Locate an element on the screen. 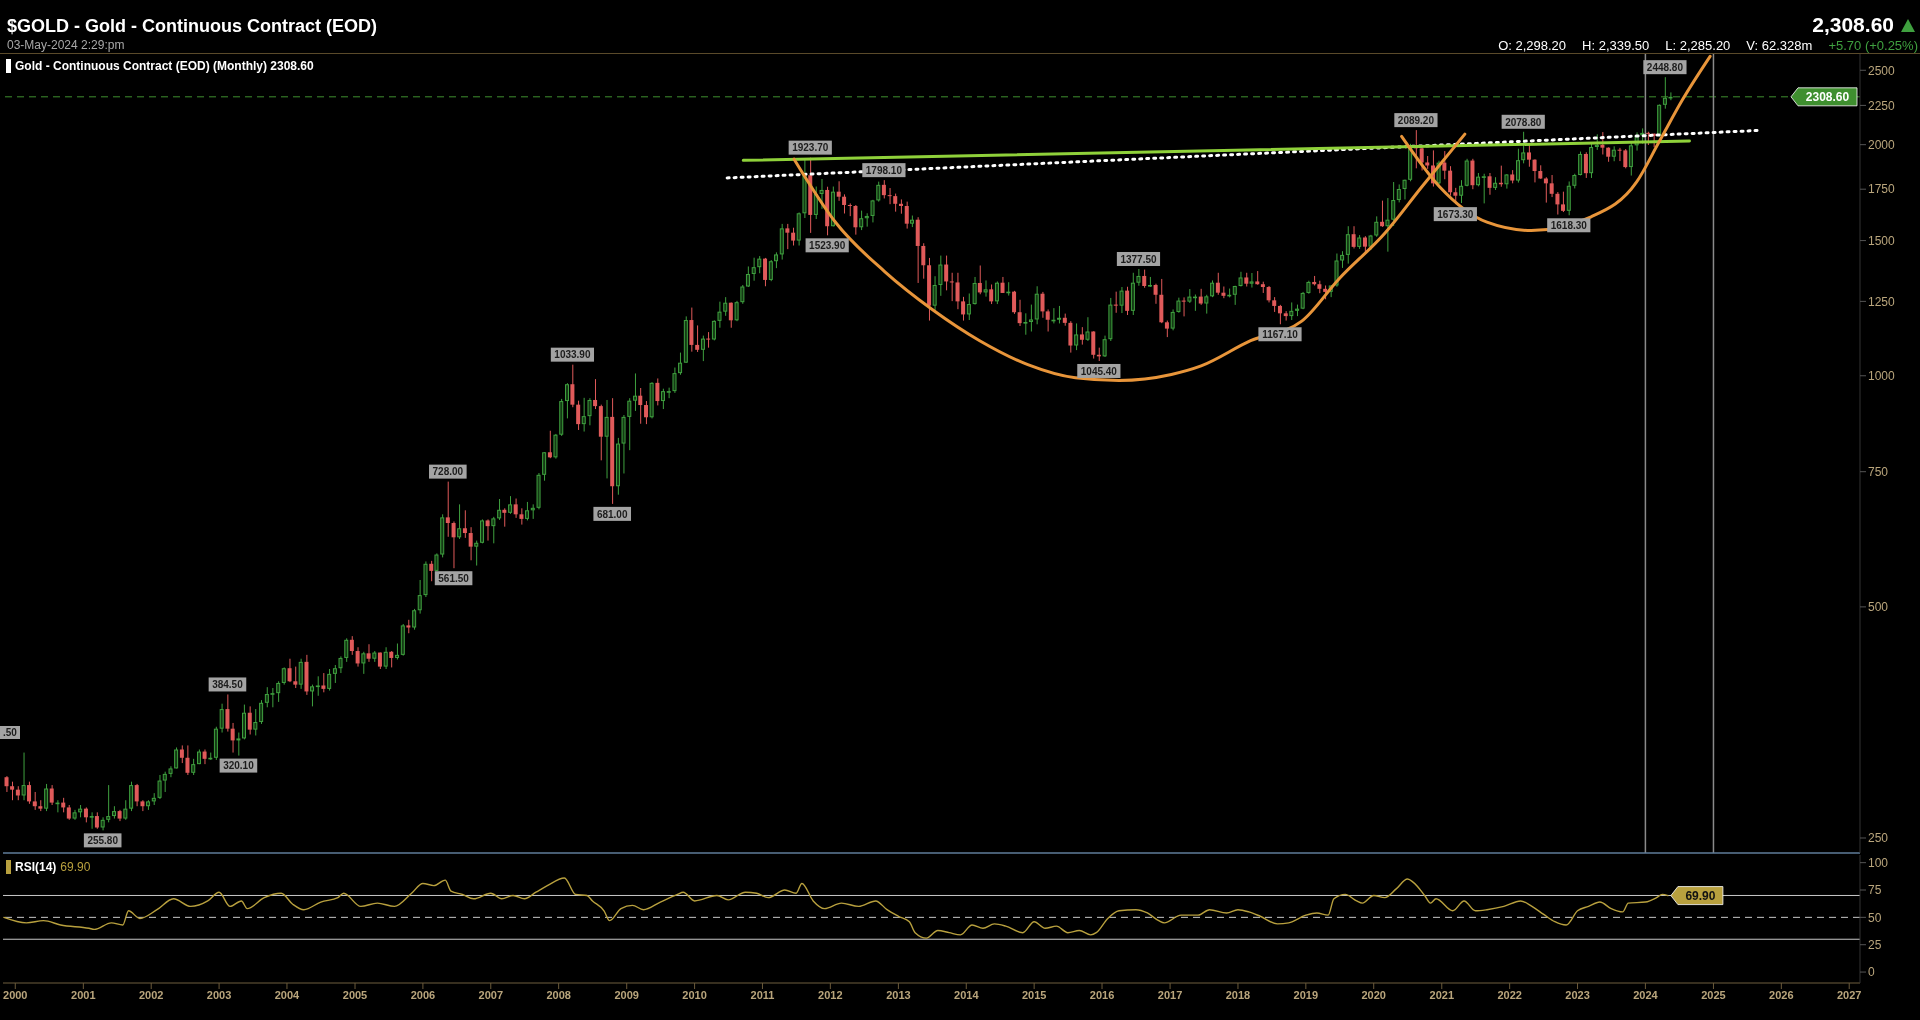  x-tick-label: 2013 is located at coordinates (898, 994).